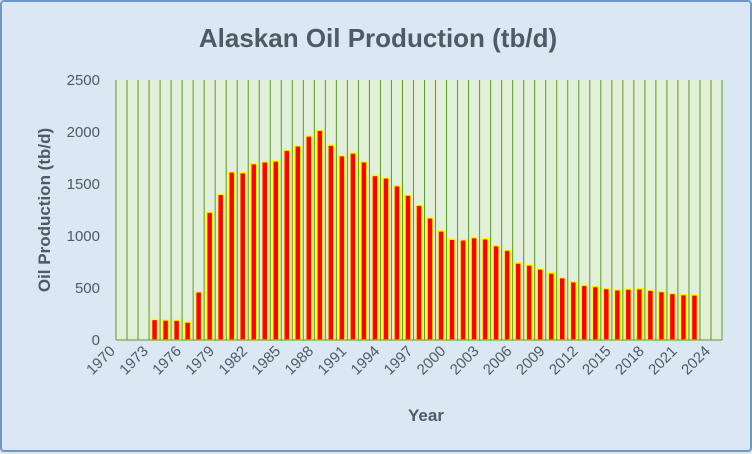  I want to click on x-tick-label: 1994, so click(366, 361).